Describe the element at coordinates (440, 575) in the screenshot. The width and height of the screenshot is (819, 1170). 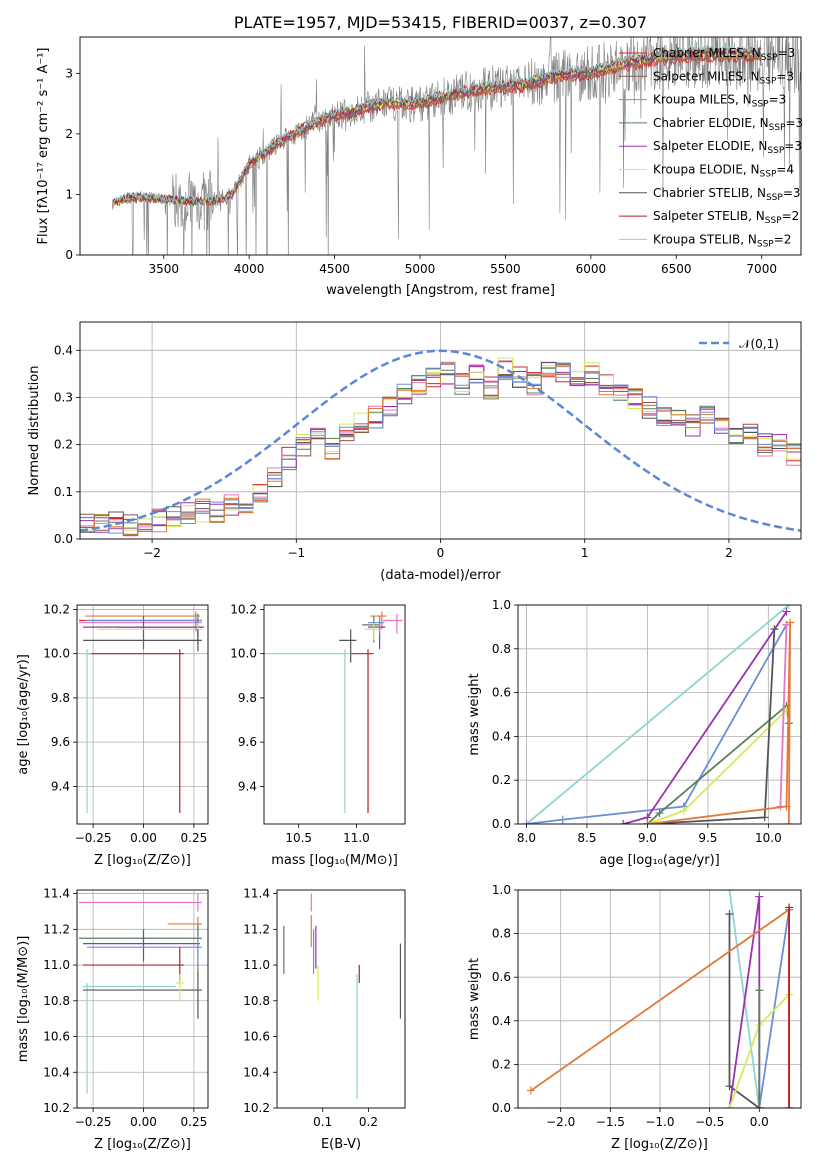
I see `x-axis-label: (data-model)/error` at that location.